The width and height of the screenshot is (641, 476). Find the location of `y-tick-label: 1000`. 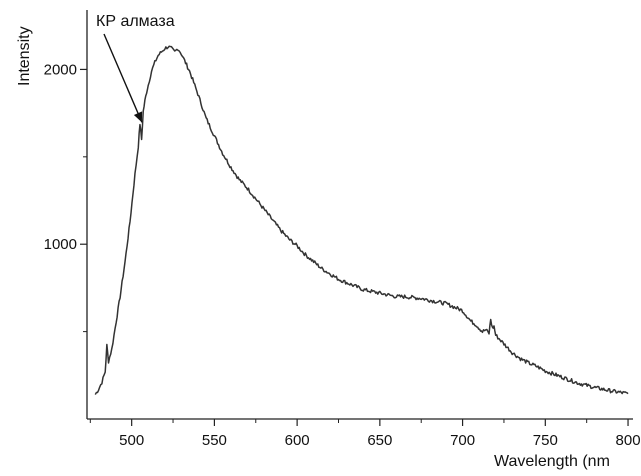

y-tick-label: 1000 is located at coordinates (60, 244).